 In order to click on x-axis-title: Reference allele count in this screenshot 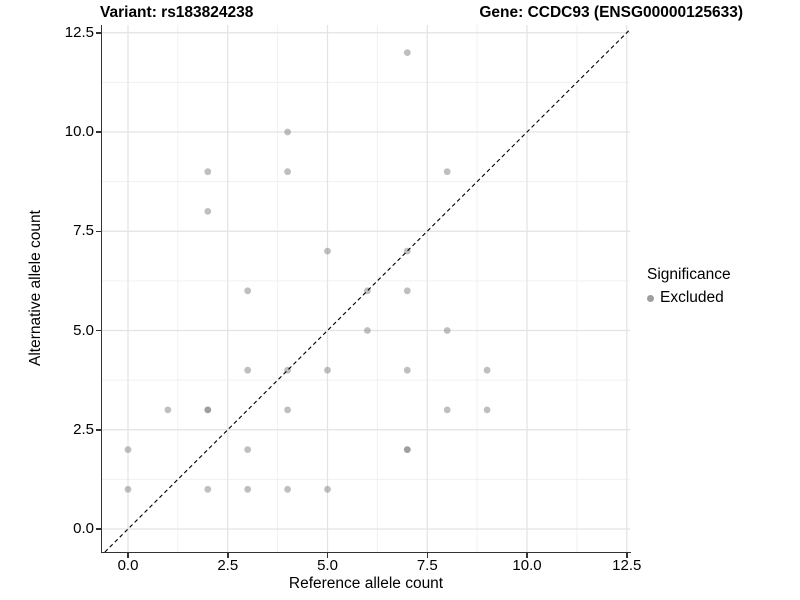, I will do `click(366, 583)`.